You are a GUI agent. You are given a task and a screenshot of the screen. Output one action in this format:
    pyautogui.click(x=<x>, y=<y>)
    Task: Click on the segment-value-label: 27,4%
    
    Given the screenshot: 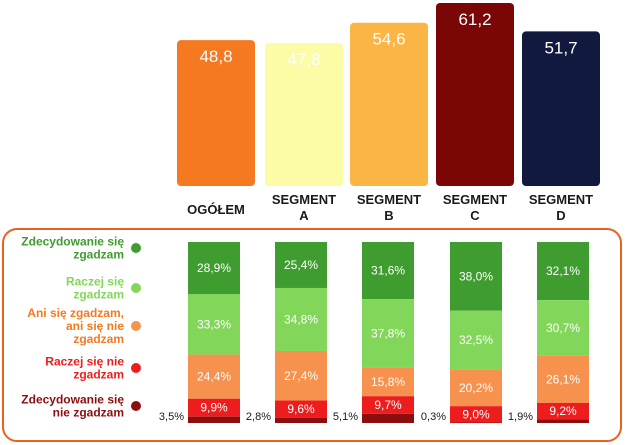 What is the action you would take?
    pyautogui.click(x=301, y=376)
    